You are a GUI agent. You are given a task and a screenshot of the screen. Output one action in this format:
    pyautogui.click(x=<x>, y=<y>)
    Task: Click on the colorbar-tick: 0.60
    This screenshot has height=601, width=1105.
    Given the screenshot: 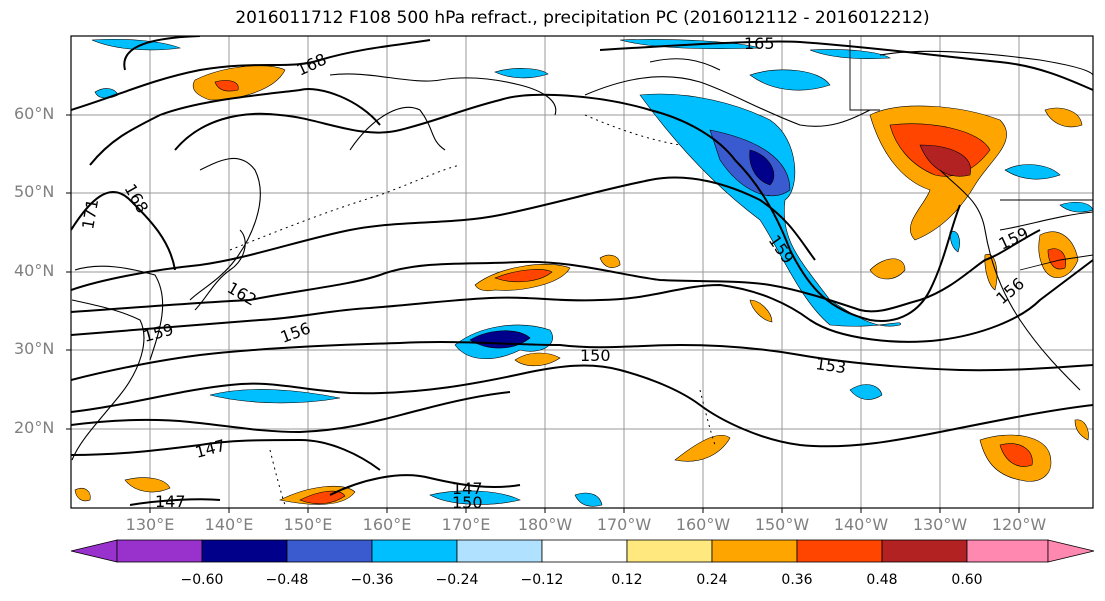 What is the action you would take?
    pyautogui.click(x=967, y=580)
    